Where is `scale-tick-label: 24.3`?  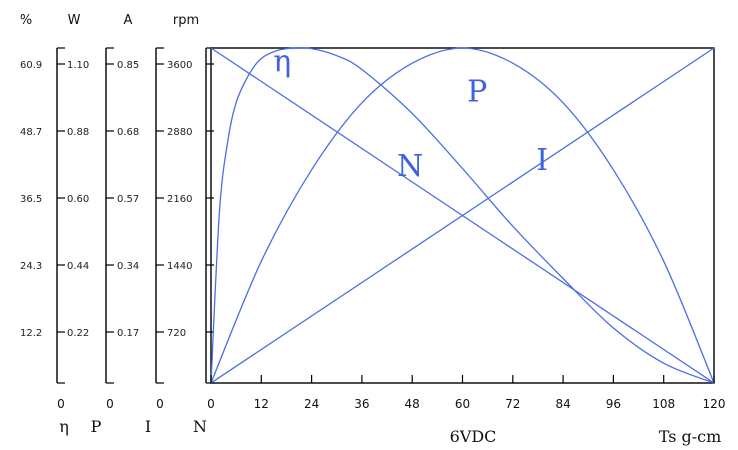 scale-tick-label: 24.3 is located at coordinates (31, 266).